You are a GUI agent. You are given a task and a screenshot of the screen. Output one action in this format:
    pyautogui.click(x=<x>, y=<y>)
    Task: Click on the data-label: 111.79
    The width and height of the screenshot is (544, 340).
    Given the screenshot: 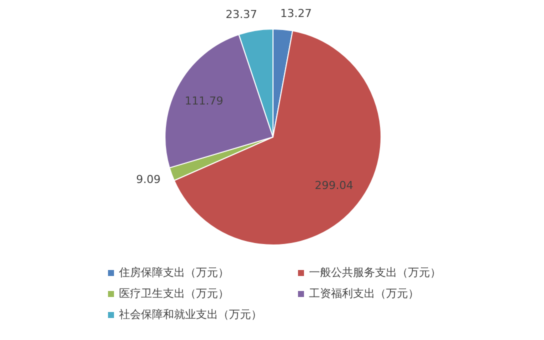 What is the action you would take?
    pyautogui.click(x=204, y=101)
    